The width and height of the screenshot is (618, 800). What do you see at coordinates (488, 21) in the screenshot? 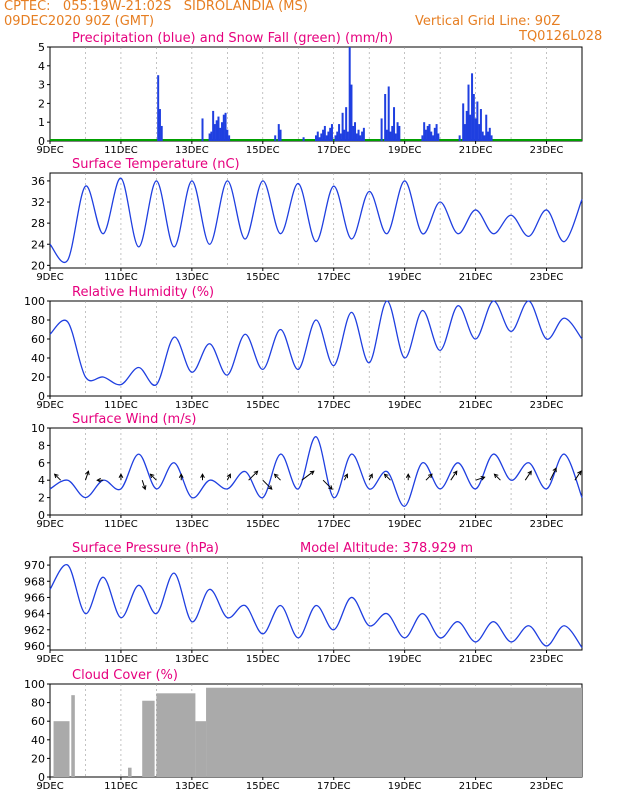
I see `header-grid-line: Vertical Grid Line: 90Z` at bounding box center [488, 21].